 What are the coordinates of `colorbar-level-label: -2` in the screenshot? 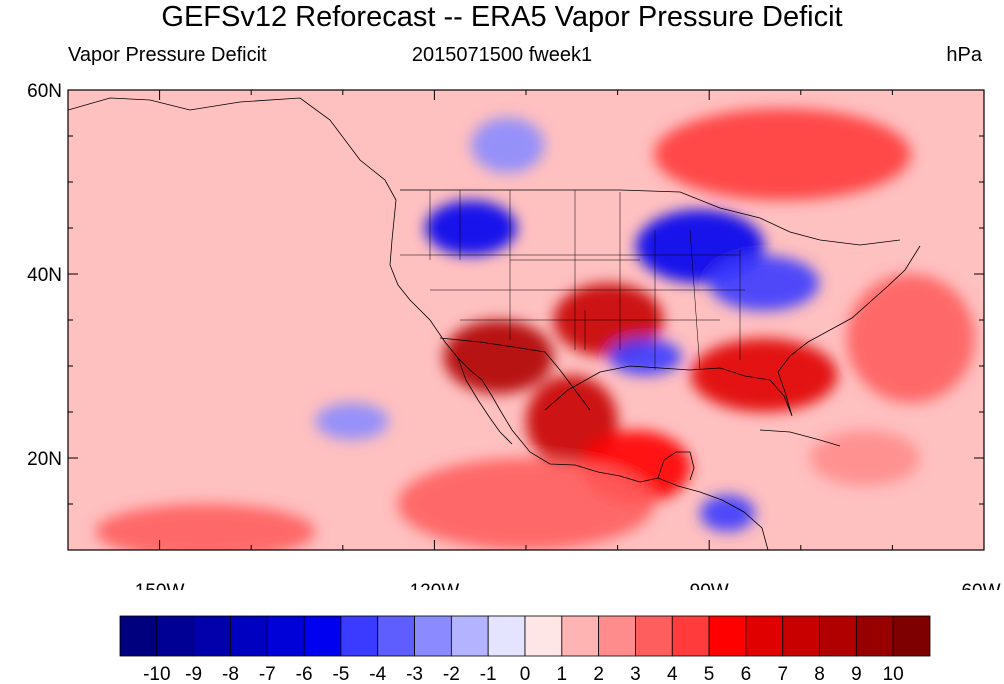 It's located at (451, 674).